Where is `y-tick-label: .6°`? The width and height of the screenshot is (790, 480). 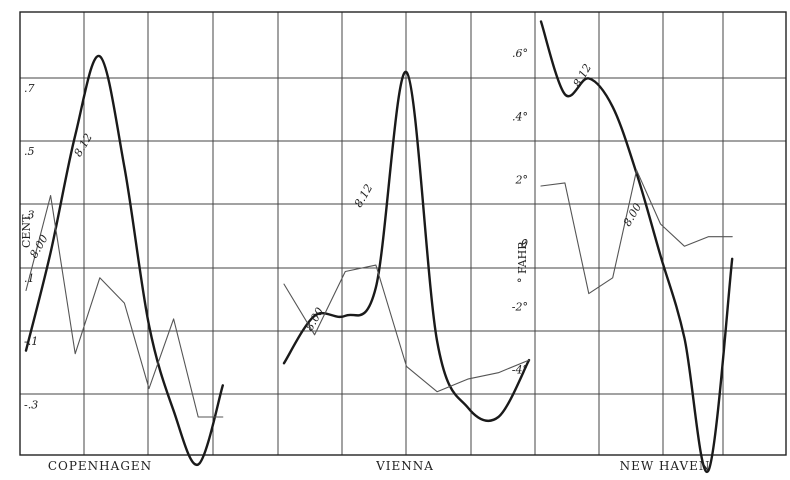
y-tick-label: .6° is located at coordinates (520, 53).